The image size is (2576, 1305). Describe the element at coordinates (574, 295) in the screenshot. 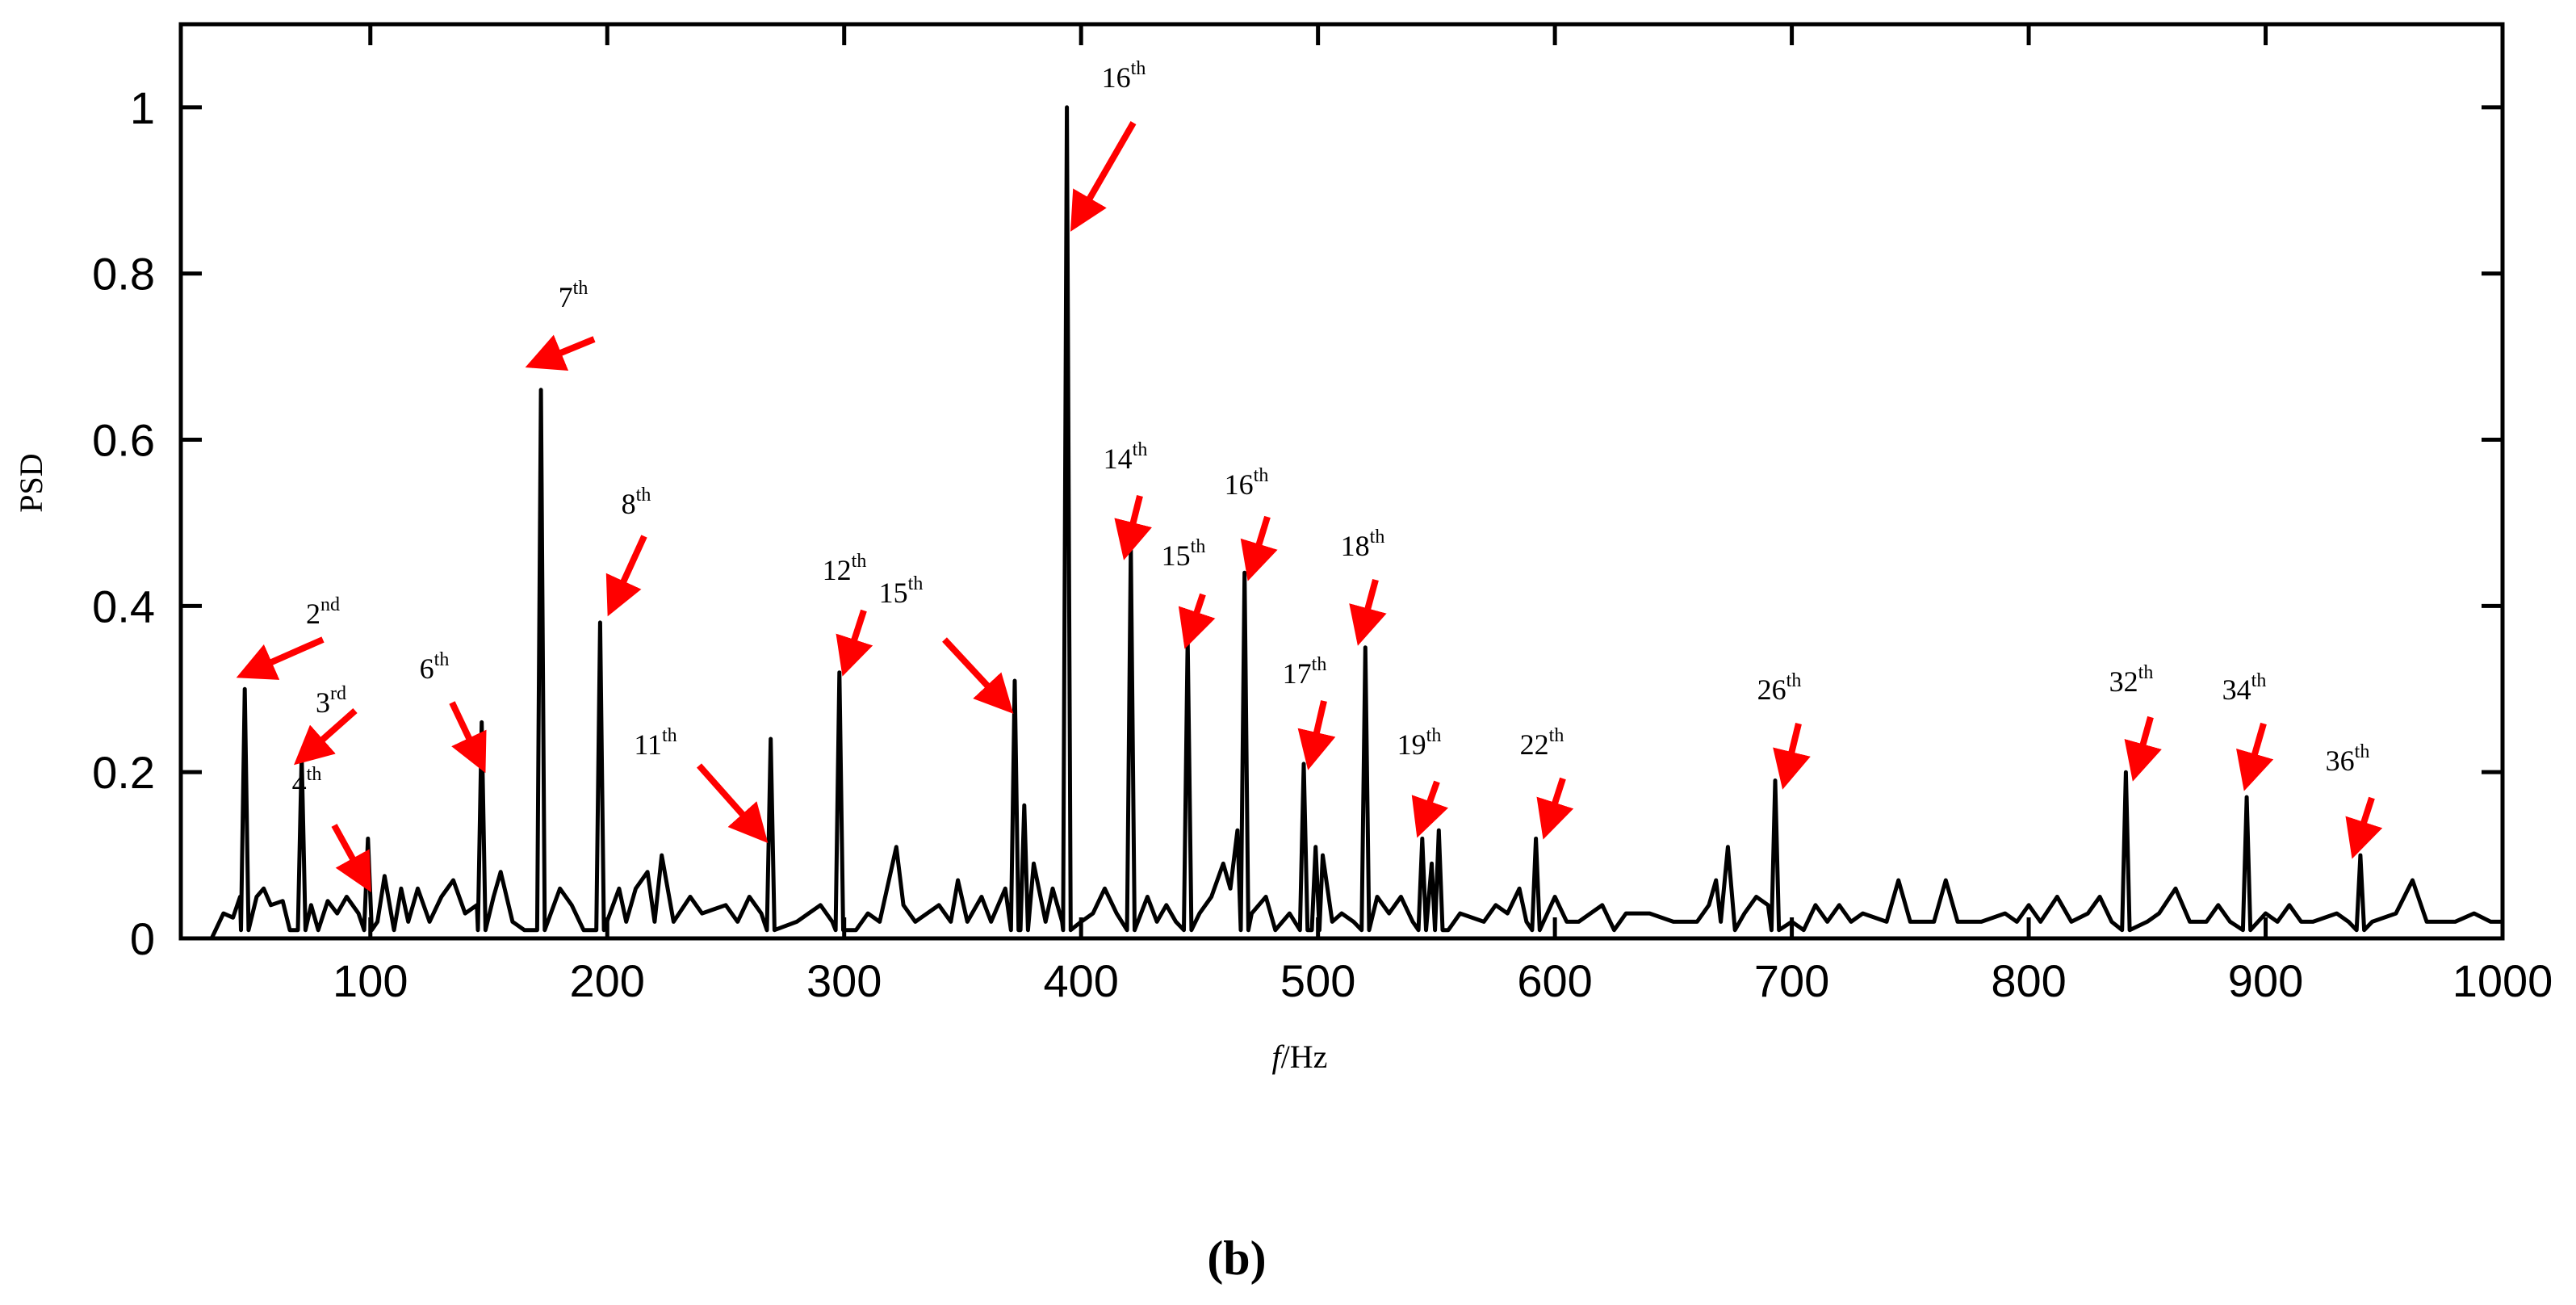

I see `annotation-label: 7th` at that location.